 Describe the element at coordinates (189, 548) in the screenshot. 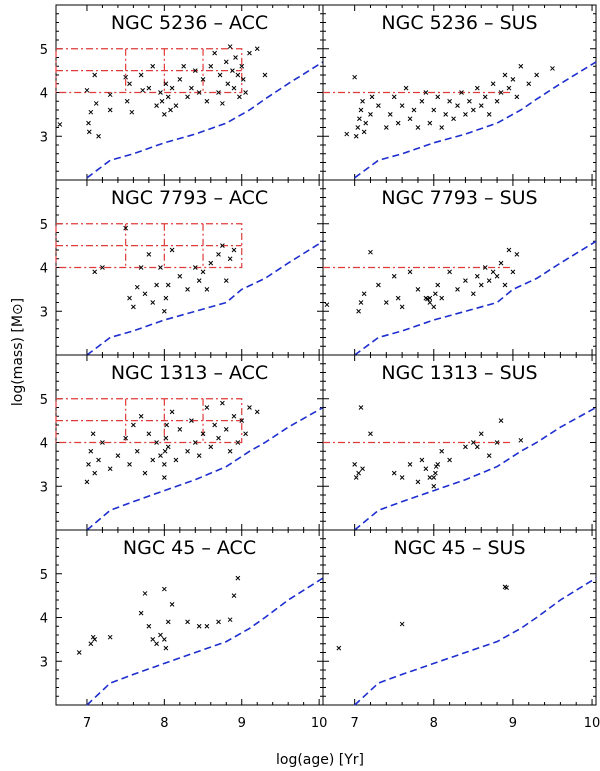

I see `panel-title: NGC 45 – ACC` at that location.